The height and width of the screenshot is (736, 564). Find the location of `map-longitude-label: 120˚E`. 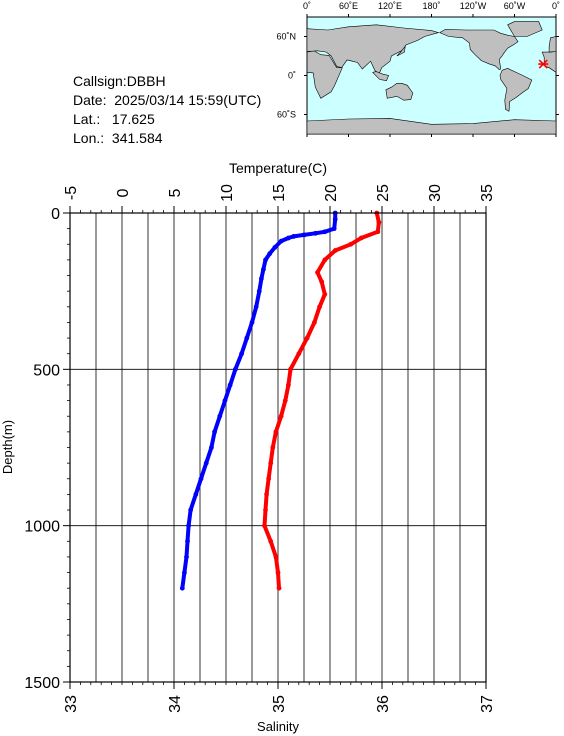

map-longitude-label: 120˚E is located at coordinates (390, 6).